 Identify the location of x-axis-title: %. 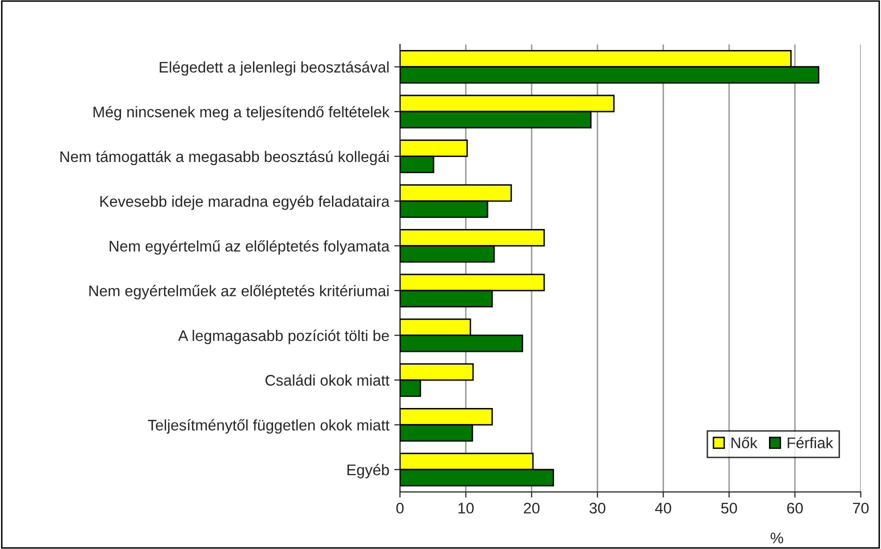
(777, 538).